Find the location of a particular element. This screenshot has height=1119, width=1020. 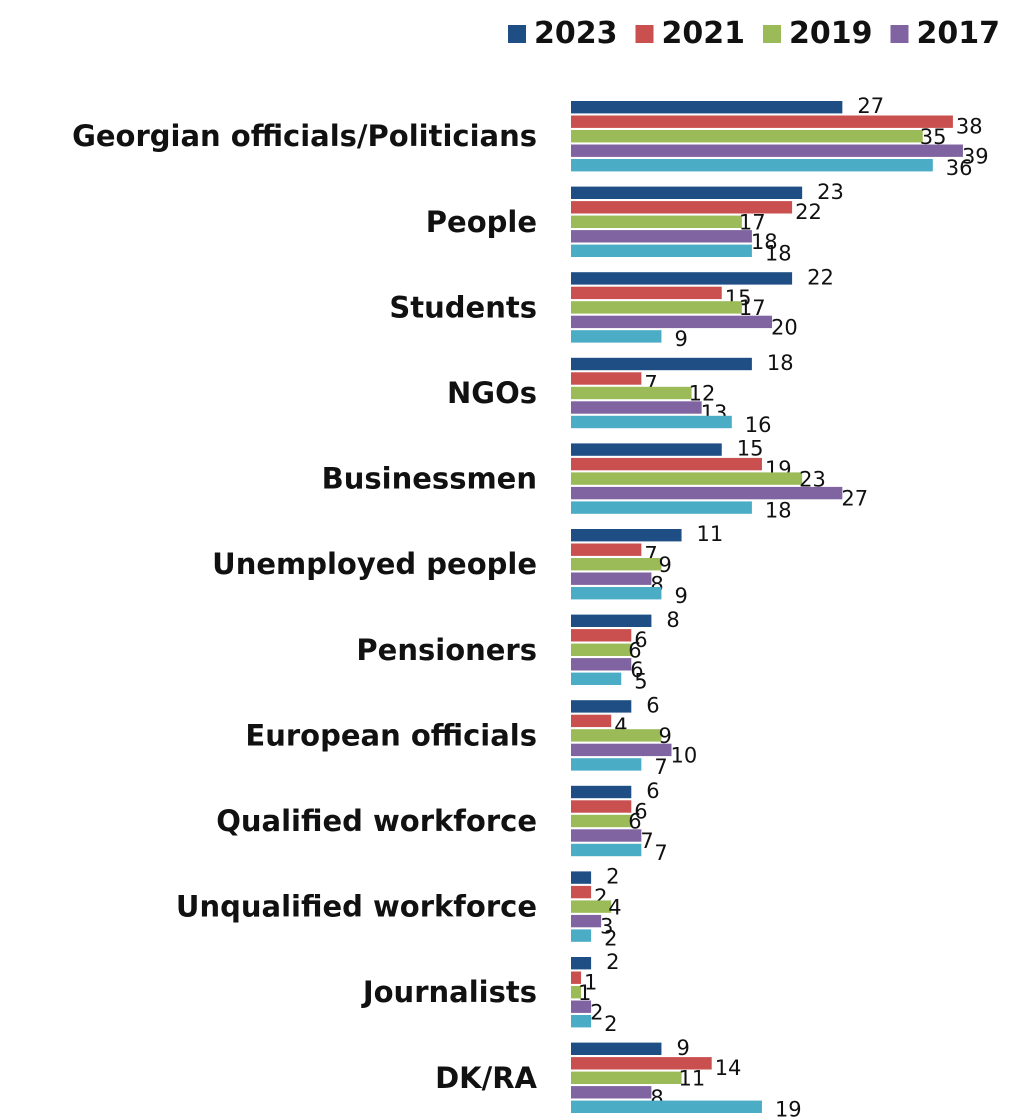

value-label-businessmen-2017: 27 is located at coordinates (854, 499).